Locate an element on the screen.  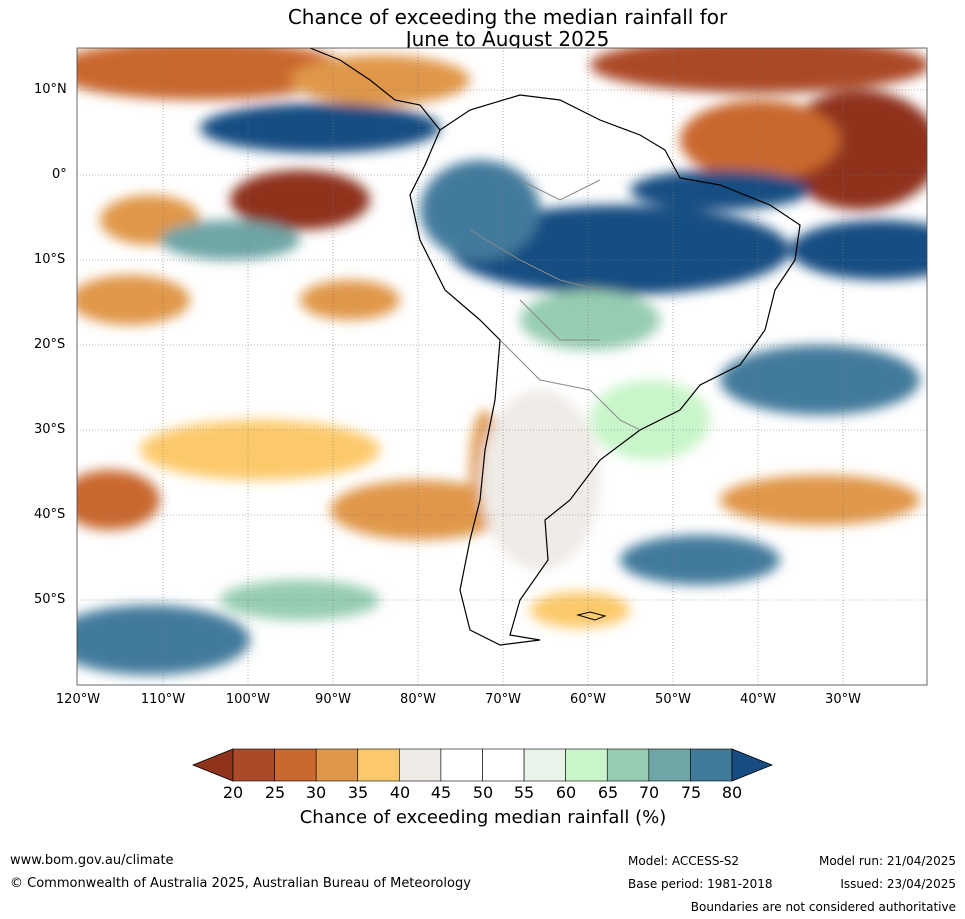
lat-label: 30°S is located at coordinates (50, 429).